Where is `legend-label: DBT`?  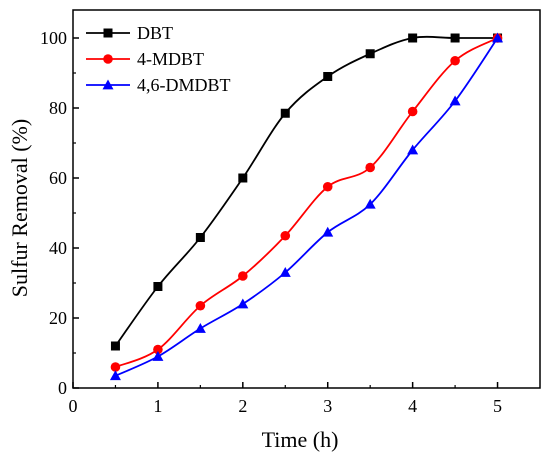 legend-label: DBT is located at coordinates (155, 33).